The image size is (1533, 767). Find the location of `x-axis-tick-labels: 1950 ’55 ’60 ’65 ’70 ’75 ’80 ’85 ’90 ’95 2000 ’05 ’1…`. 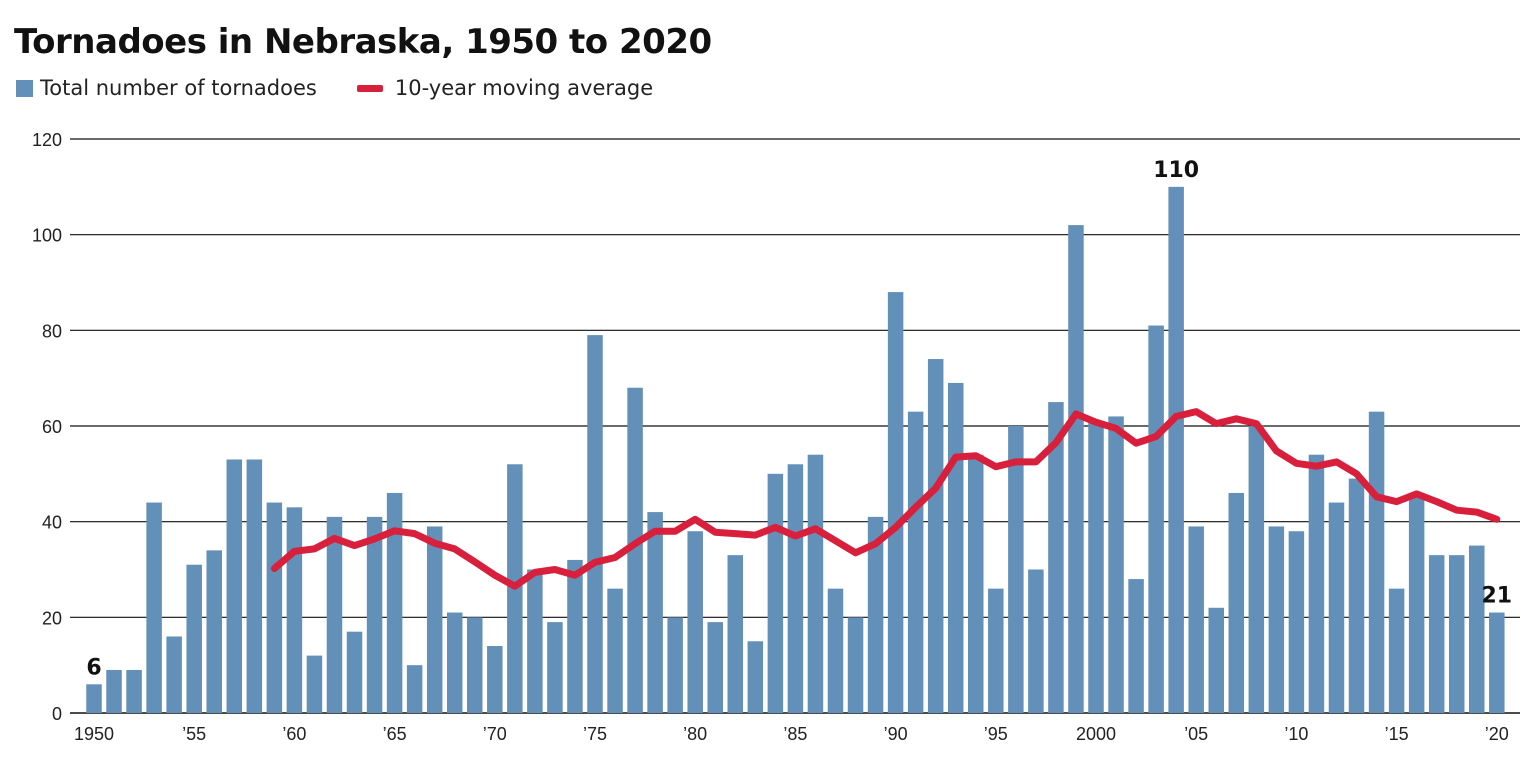

x-axis-tick-labels: 1950 ’55 ’60 ’65 ’70 ’75 ’80 ’85 ’90 ’95 2000 ’05 ’1… is located at coordinates (791, 734).